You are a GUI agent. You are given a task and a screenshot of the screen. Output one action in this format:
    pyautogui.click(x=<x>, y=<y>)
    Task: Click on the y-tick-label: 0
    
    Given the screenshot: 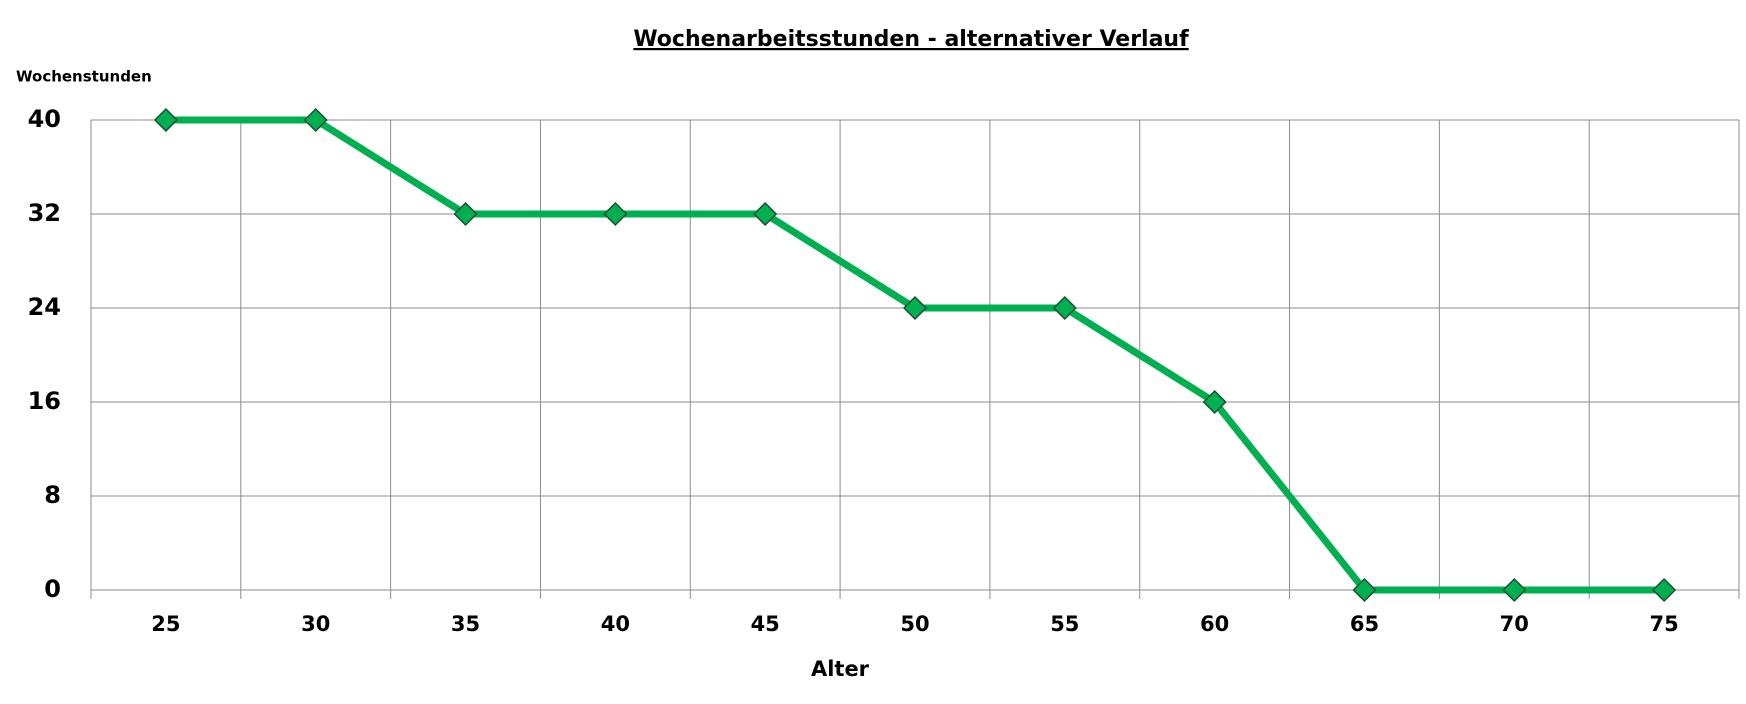 What is the action you would take?
    pyautogui.click(x=52, y=589)
    